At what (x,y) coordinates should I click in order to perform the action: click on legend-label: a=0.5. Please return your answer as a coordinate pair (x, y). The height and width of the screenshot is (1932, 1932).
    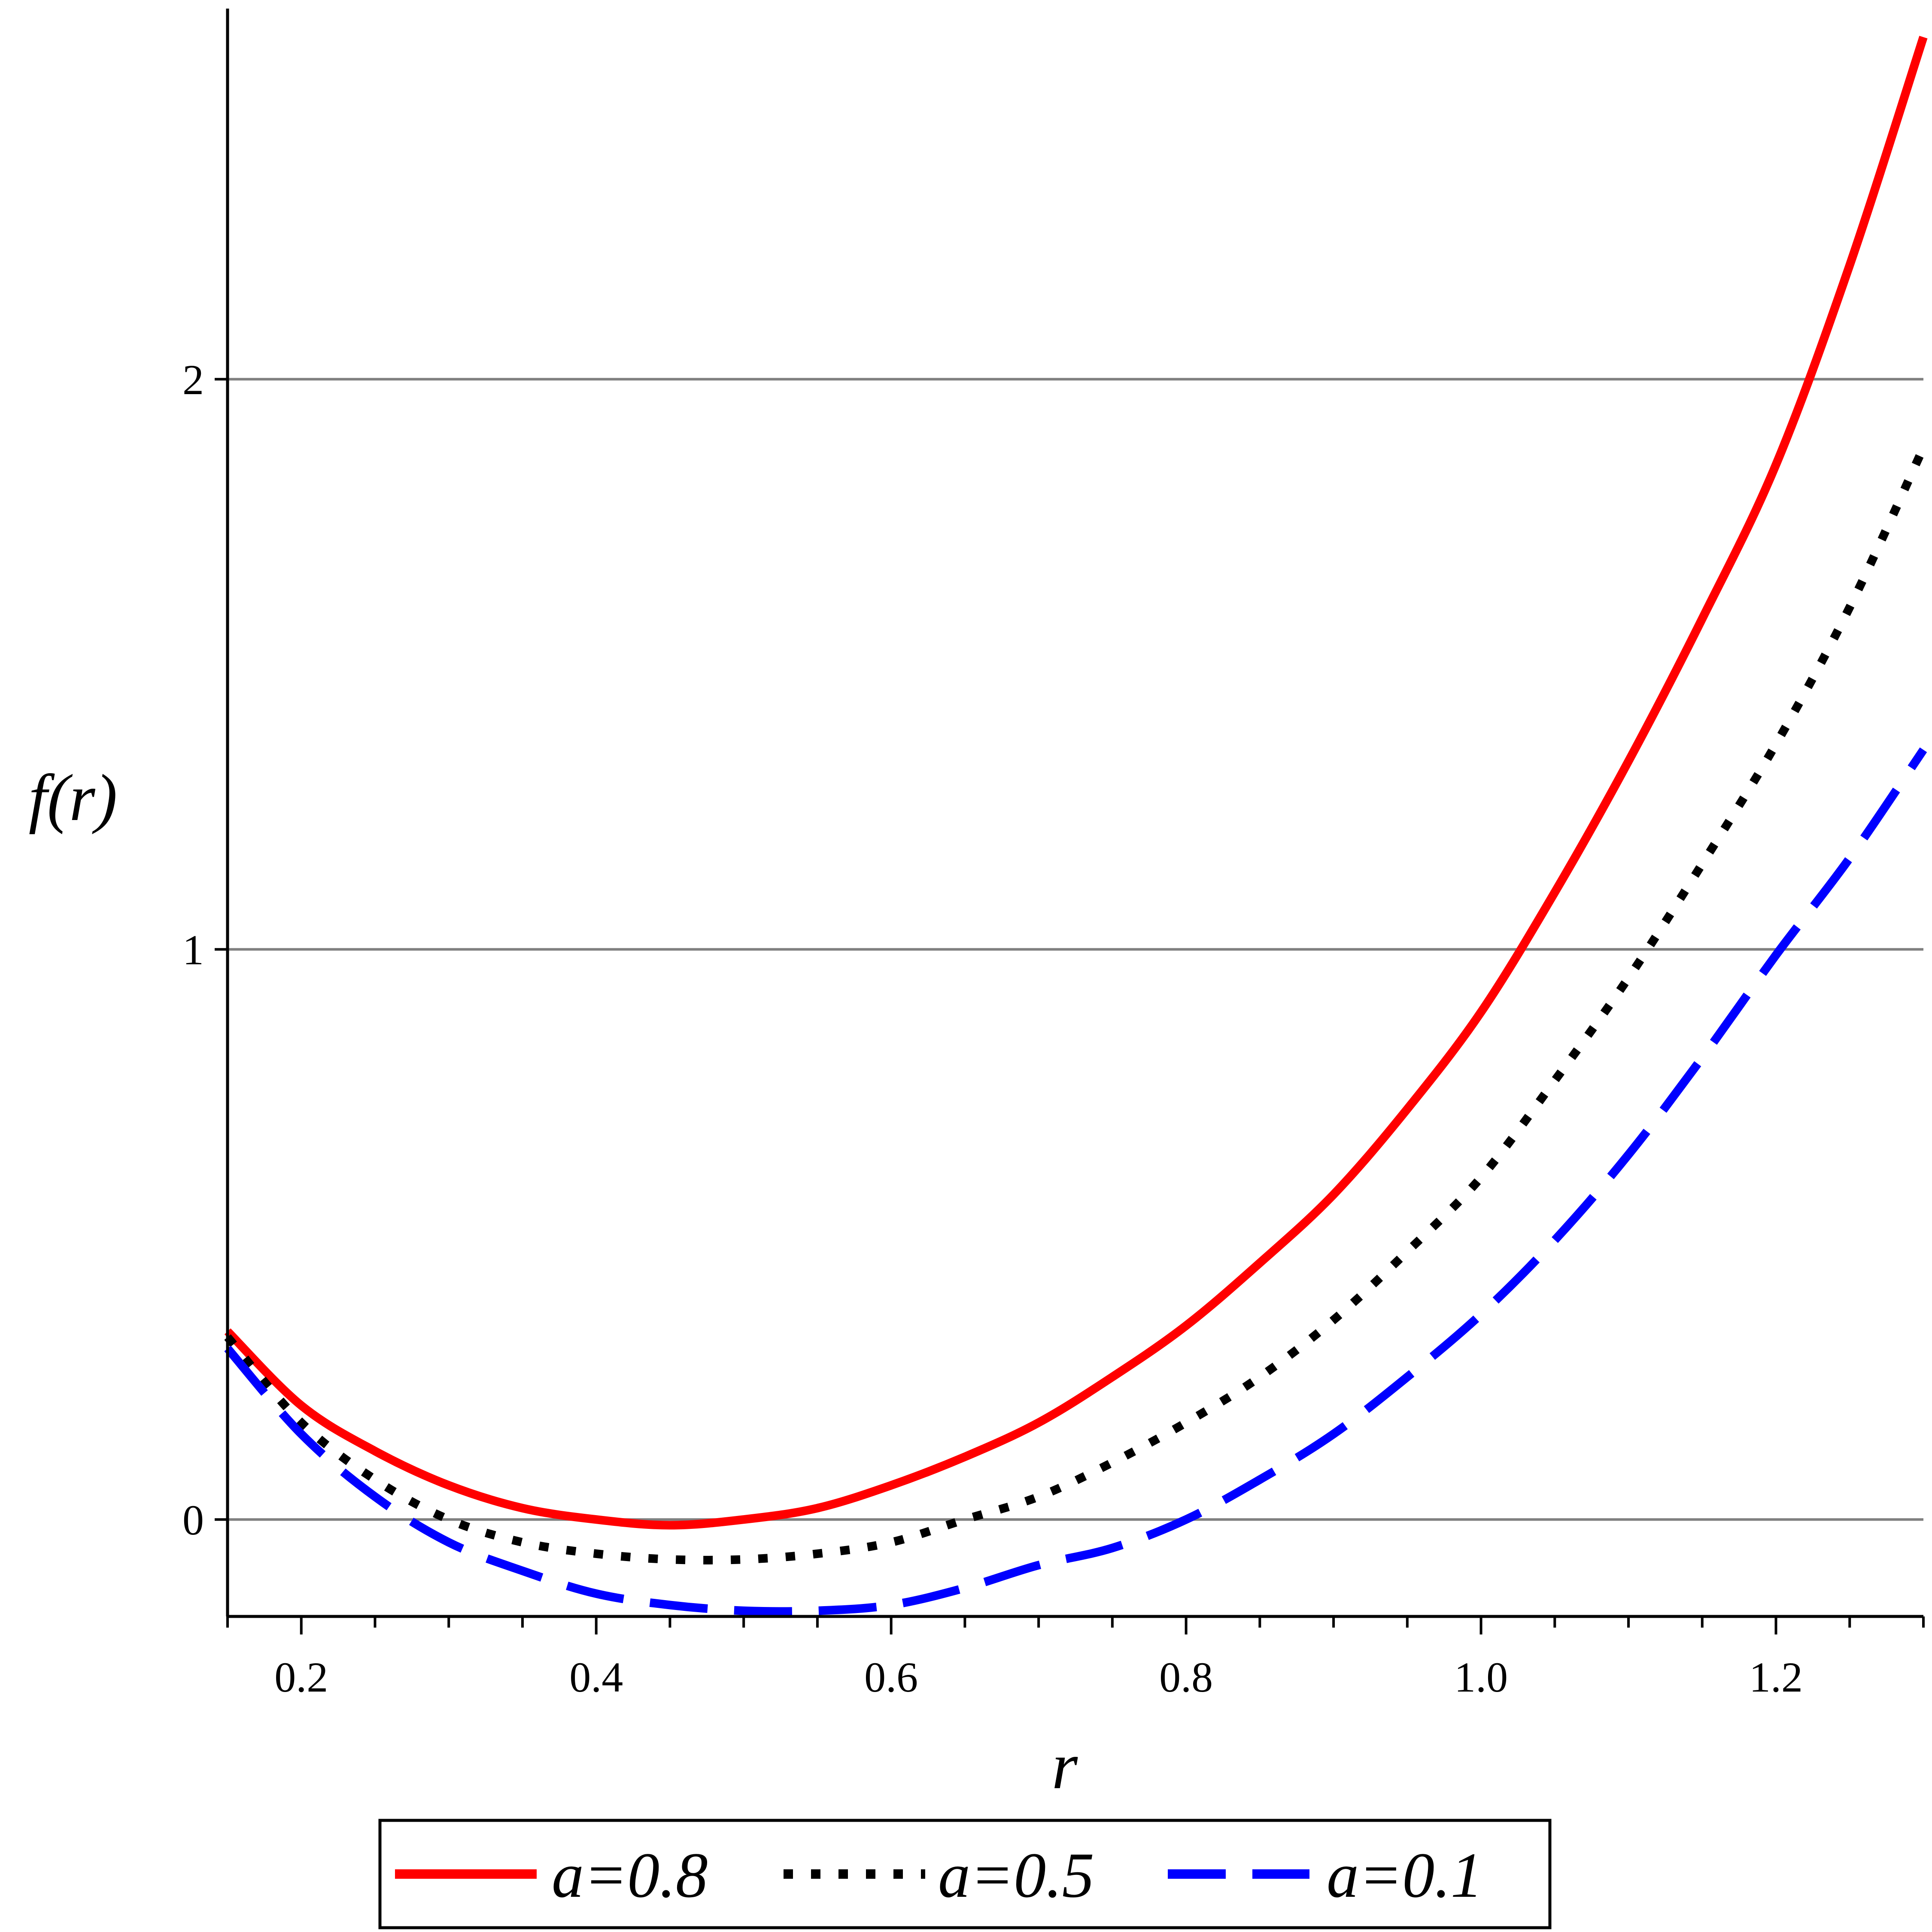
    Looking at the image, I should click on (1016, 1875).